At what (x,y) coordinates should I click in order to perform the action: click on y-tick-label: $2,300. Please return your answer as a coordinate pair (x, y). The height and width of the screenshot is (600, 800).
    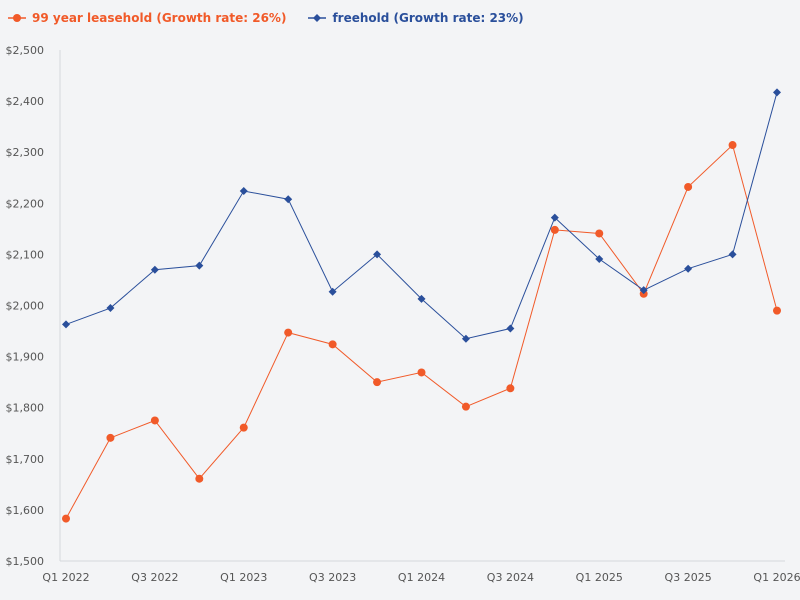
    Looking at the image, I should click on (25, 152).